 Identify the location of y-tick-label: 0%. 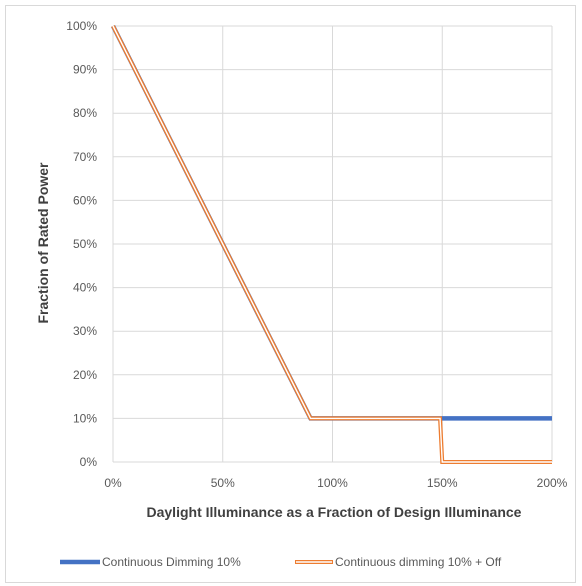
(89, 462).